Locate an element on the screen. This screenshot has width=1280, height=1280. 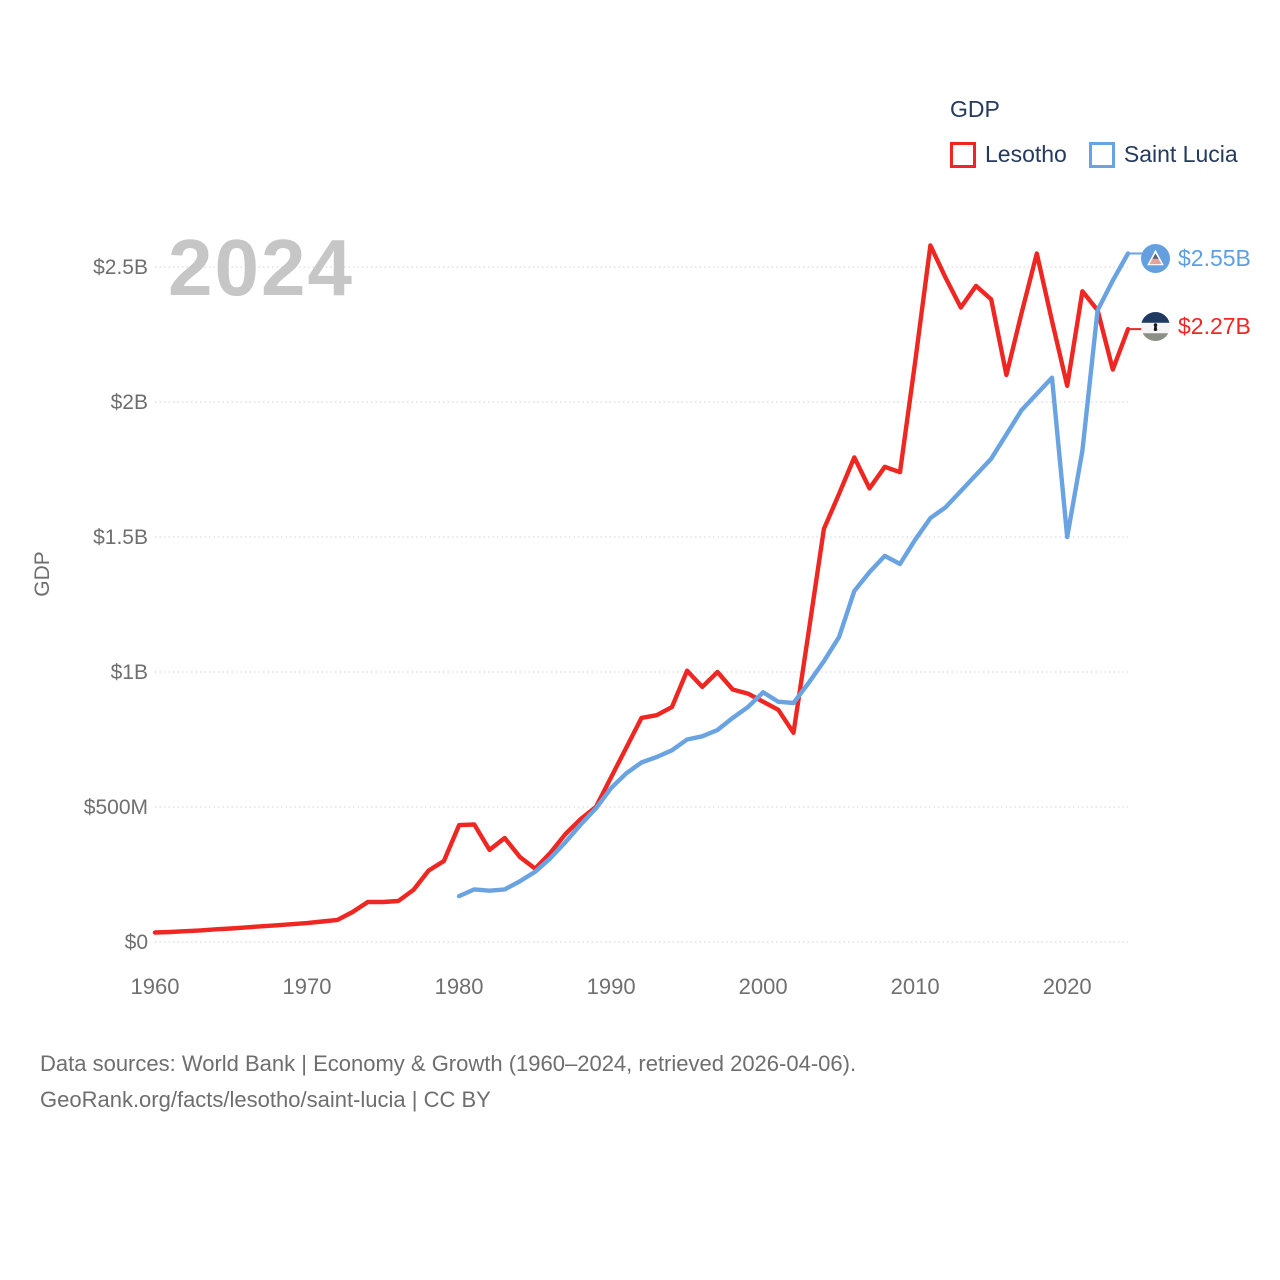
y-tick-label: $1B is located at coordinates (129, 672).